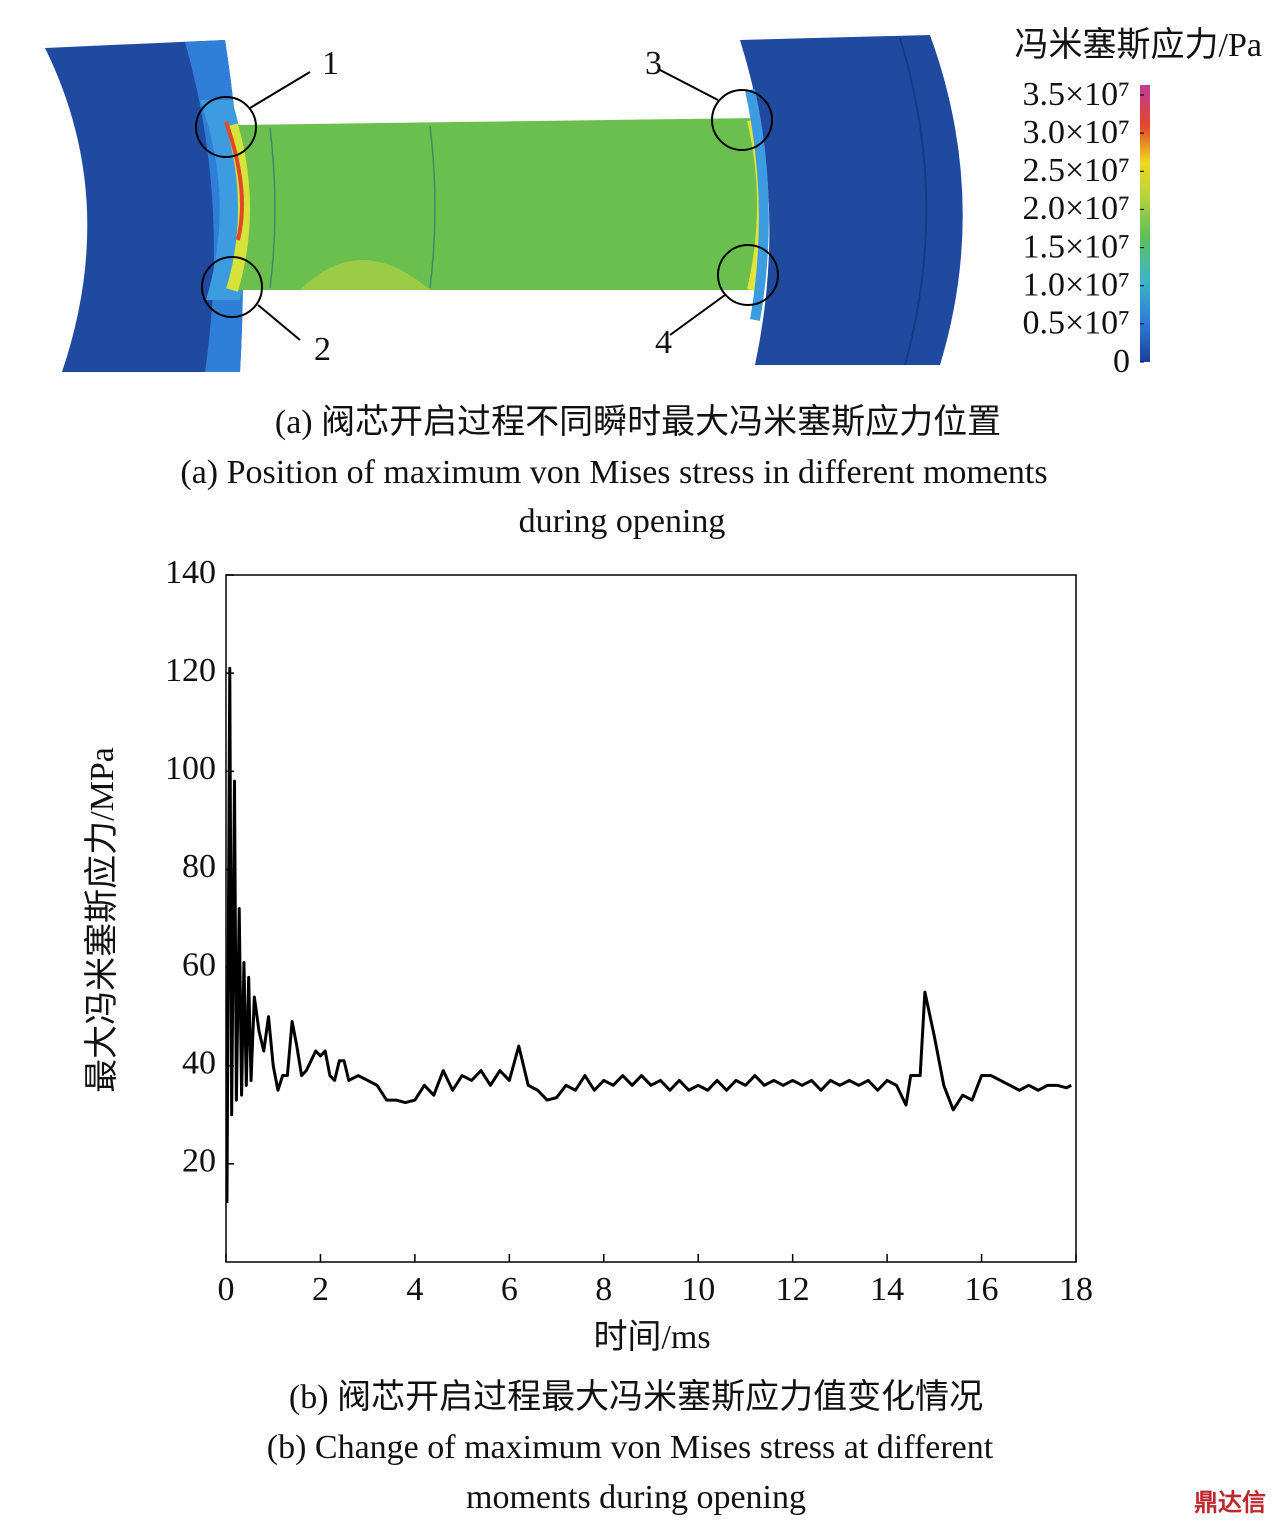  What do you see at coordinates (1230, 1503) in the screenshot?
I see `watermark: 鼎达信` at bounding box center [1230, 1503].